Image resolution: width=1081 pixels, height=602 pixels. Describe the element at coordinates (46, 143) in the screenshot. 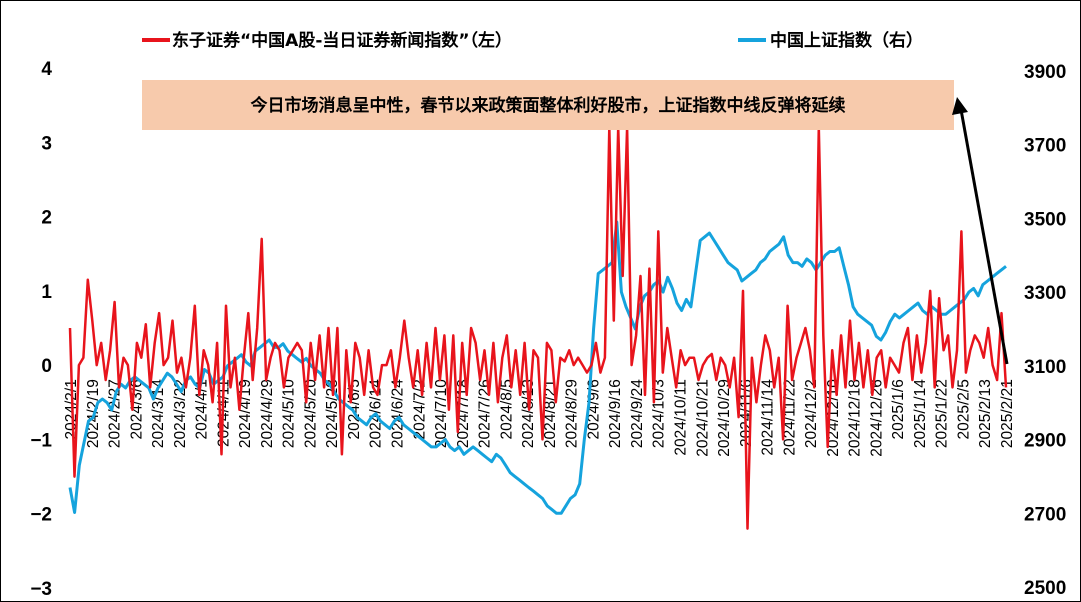

I see `left-tick-label: 3` at that location.